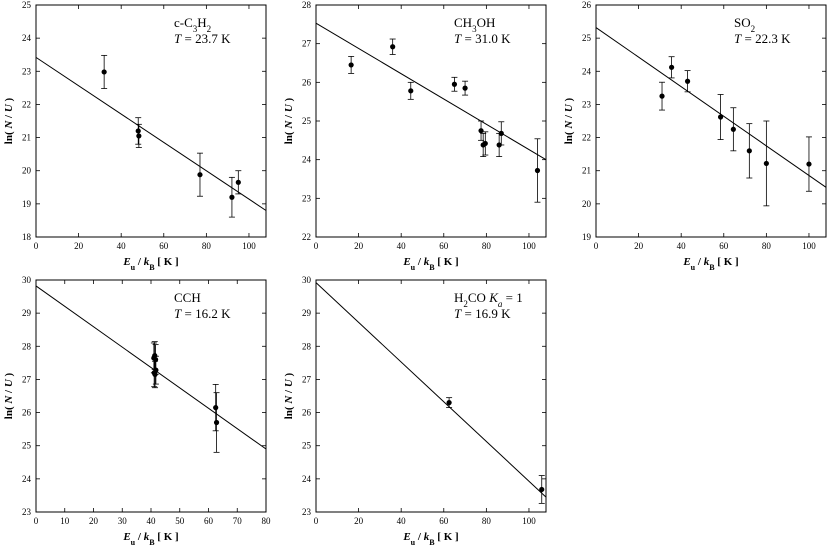 The height and width of the screenshot is (547, 830). Describe the element at coordinates (27, 237) in the screenshot. I see `y-tick-label: 18` at that location.